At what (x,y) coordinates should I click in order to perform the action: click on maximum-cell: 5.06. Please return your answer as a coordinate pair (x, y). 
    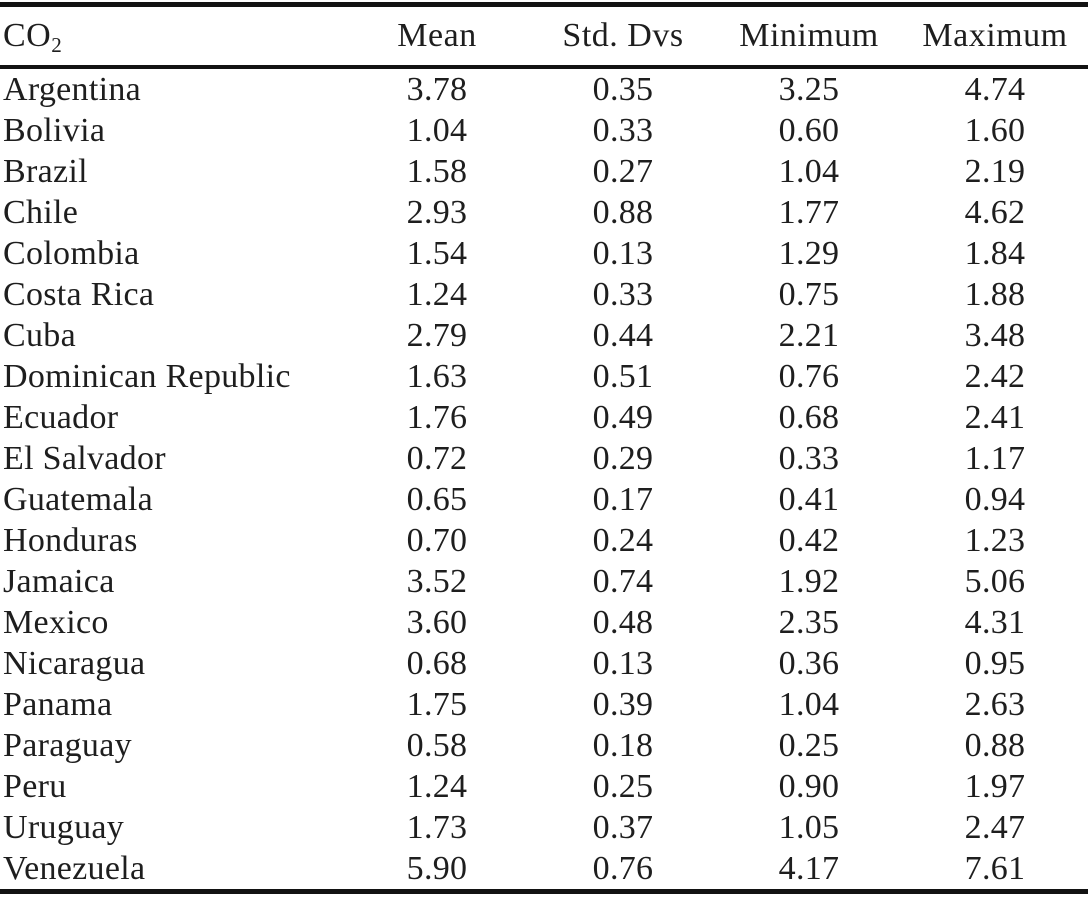
    Looking at the image, I should click on (995, 581).